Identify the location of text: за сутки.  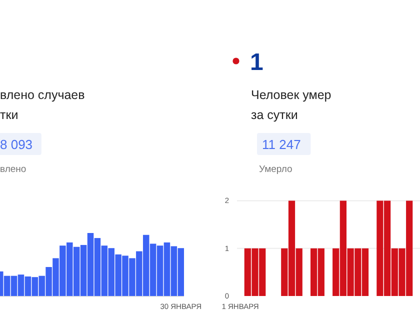
(274, 115).